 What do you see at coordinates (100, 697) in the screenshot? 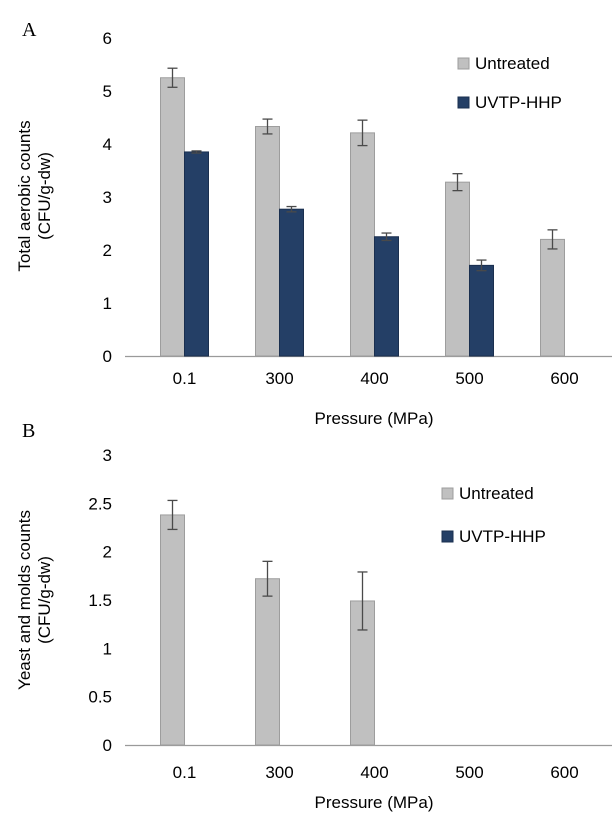
I see `y-tick-label: 0.5` at bounding box center [100, 697].